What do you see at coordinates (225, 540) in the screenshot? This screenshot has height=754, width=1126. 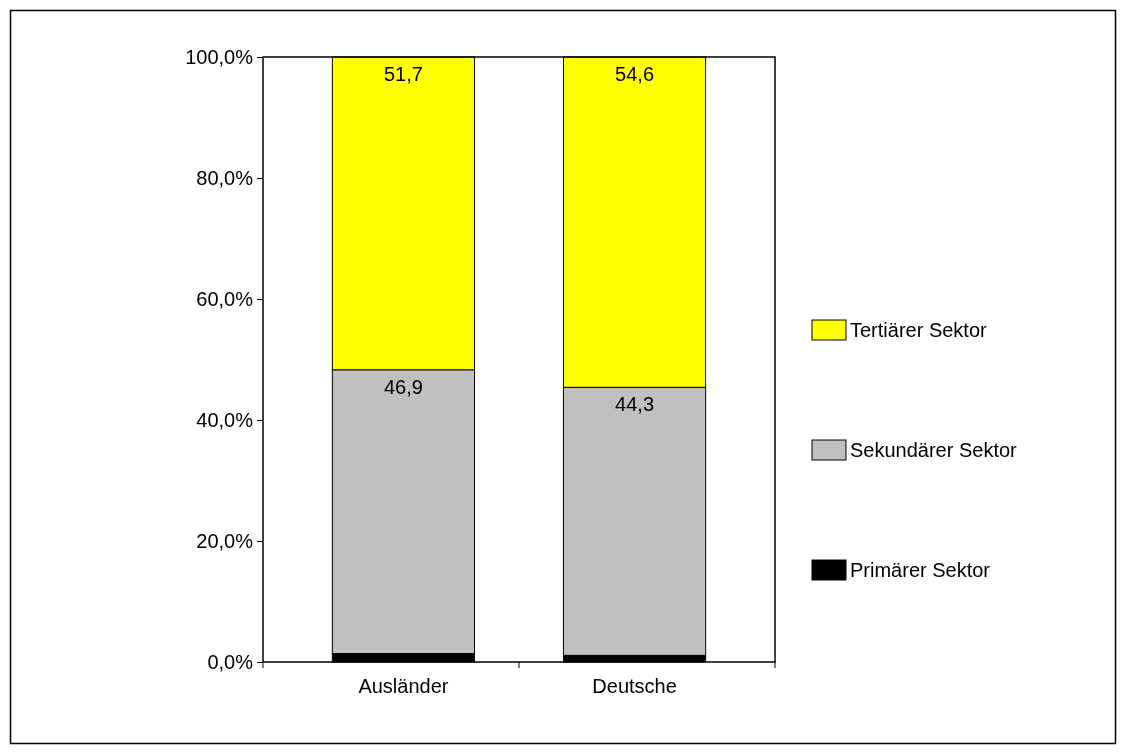 I see `y-tick-label: 20,0%` at bounding box center [225, 540].